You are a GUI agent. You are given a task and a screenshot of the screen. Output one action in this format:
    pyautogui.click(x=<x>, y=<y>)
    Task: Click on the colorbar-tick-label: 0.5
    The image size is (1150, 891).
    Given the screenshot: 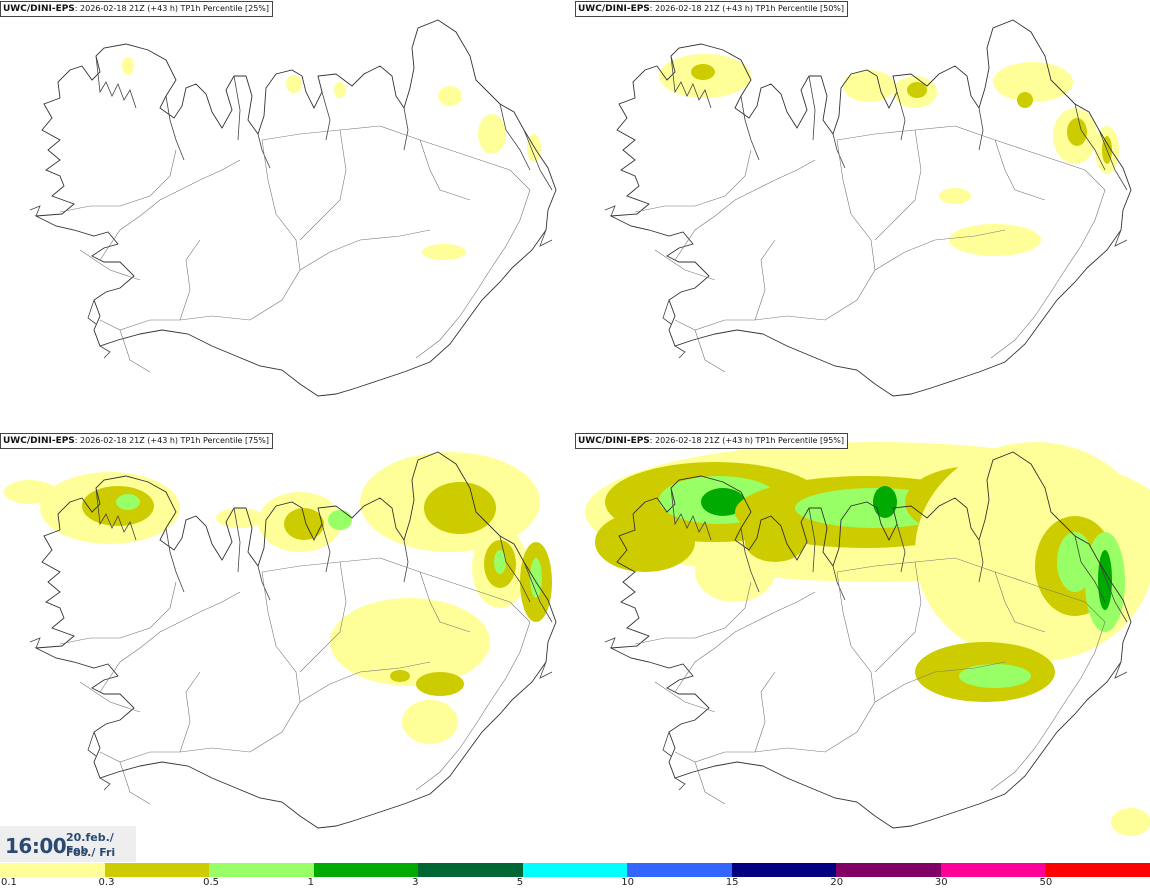 What is the action you would take?
    pyautogui.click(x=211, y=882)
    